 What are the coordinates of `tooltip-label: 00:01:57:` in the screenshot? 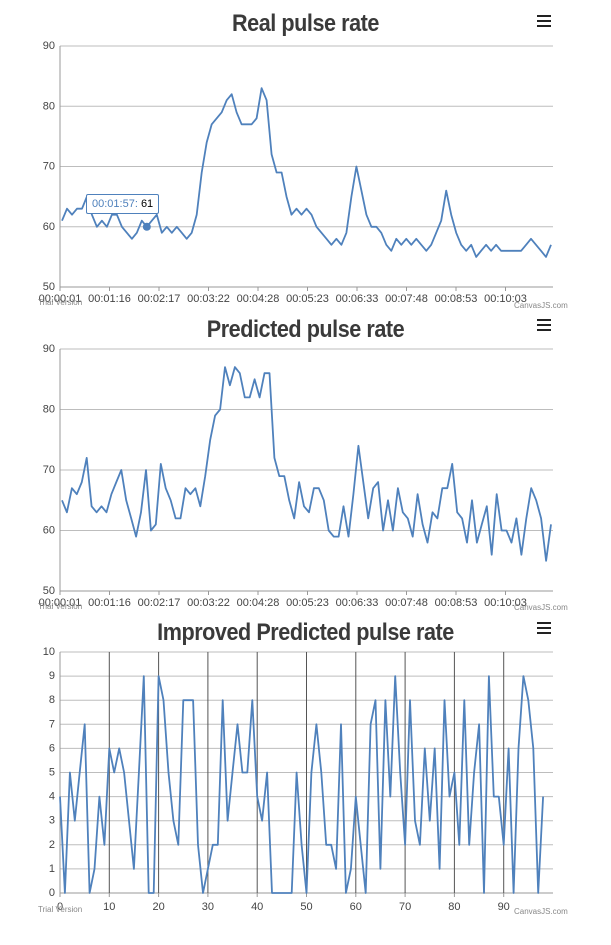 It's located at (115, 204).